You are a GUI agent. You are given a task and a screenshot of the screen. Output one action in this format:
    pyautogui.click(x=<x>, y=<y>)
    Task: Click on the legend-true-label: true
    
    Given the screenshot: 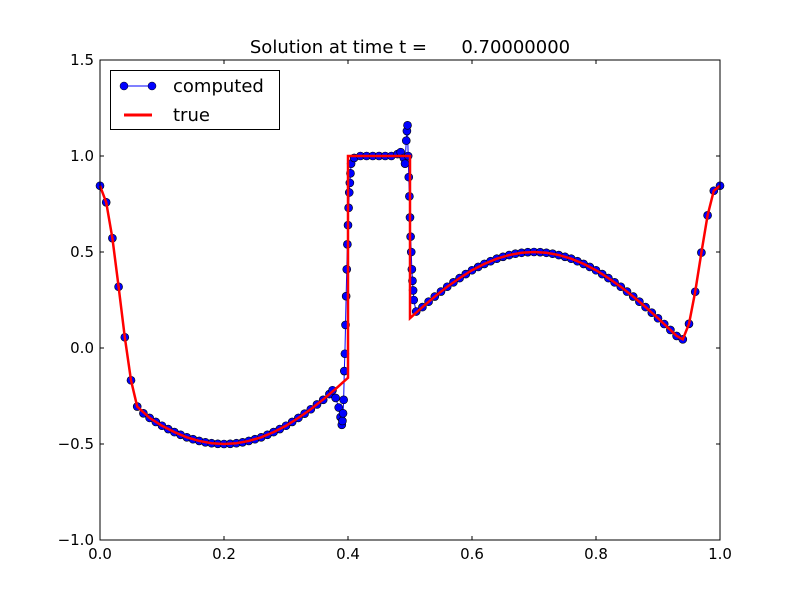 What is the action you would take?
    pyautogui.click(x=191, y=115)
    